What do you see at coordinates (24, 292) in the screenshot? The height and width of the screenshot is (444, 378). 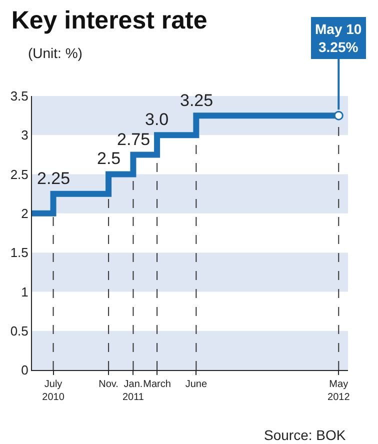 I see `y-tick-label: 1` at bounding box center [24, 292].